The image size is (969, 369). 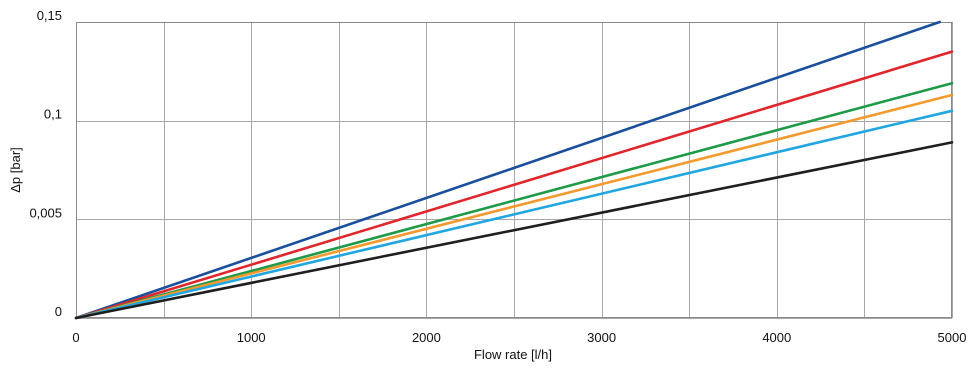 I want to click on y-tick-label: 0,15, so click(x=49, y=15).